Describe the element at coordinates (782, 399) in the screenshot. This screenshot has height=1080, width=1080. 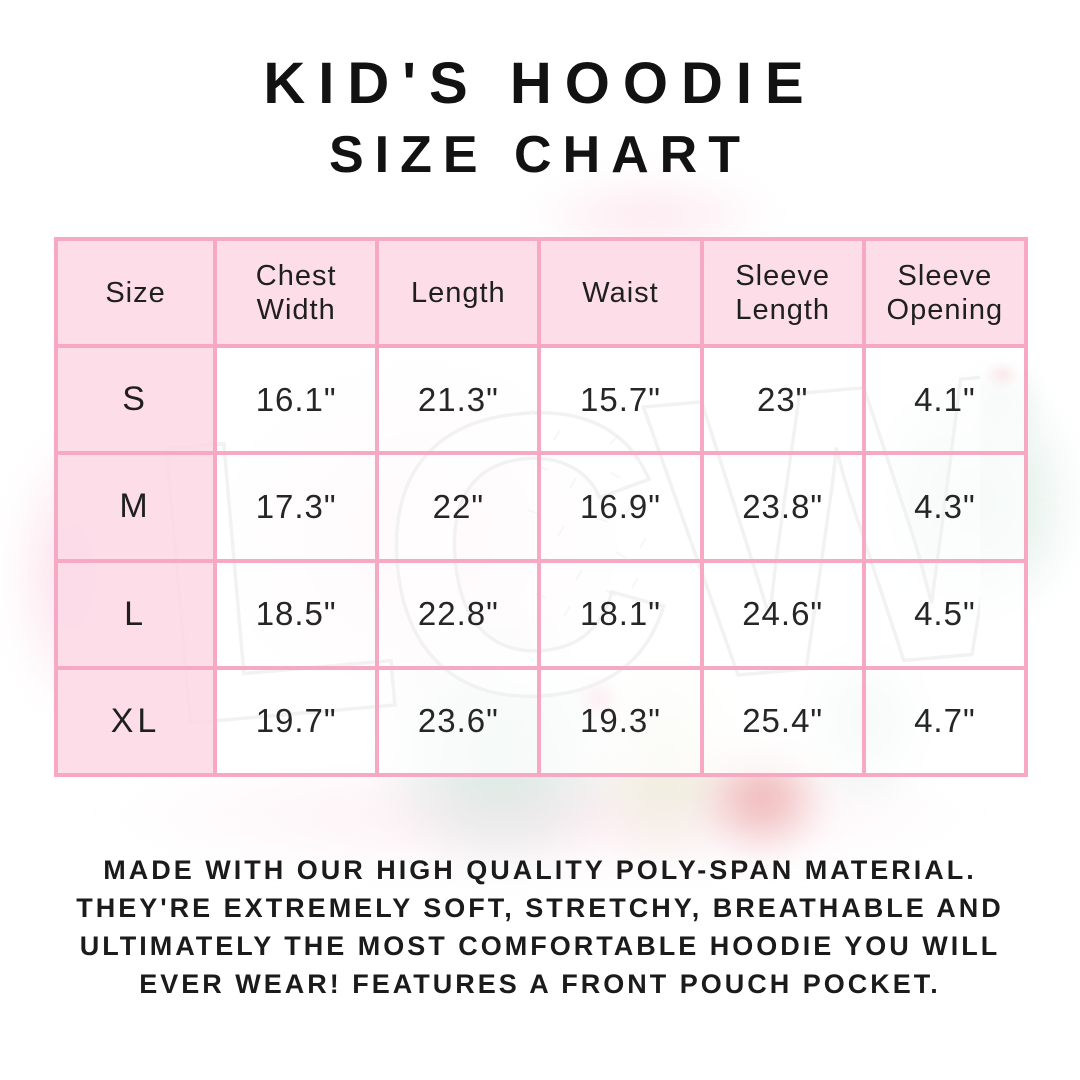
I see `cell-s-sleeve-length: 23"` at that location.